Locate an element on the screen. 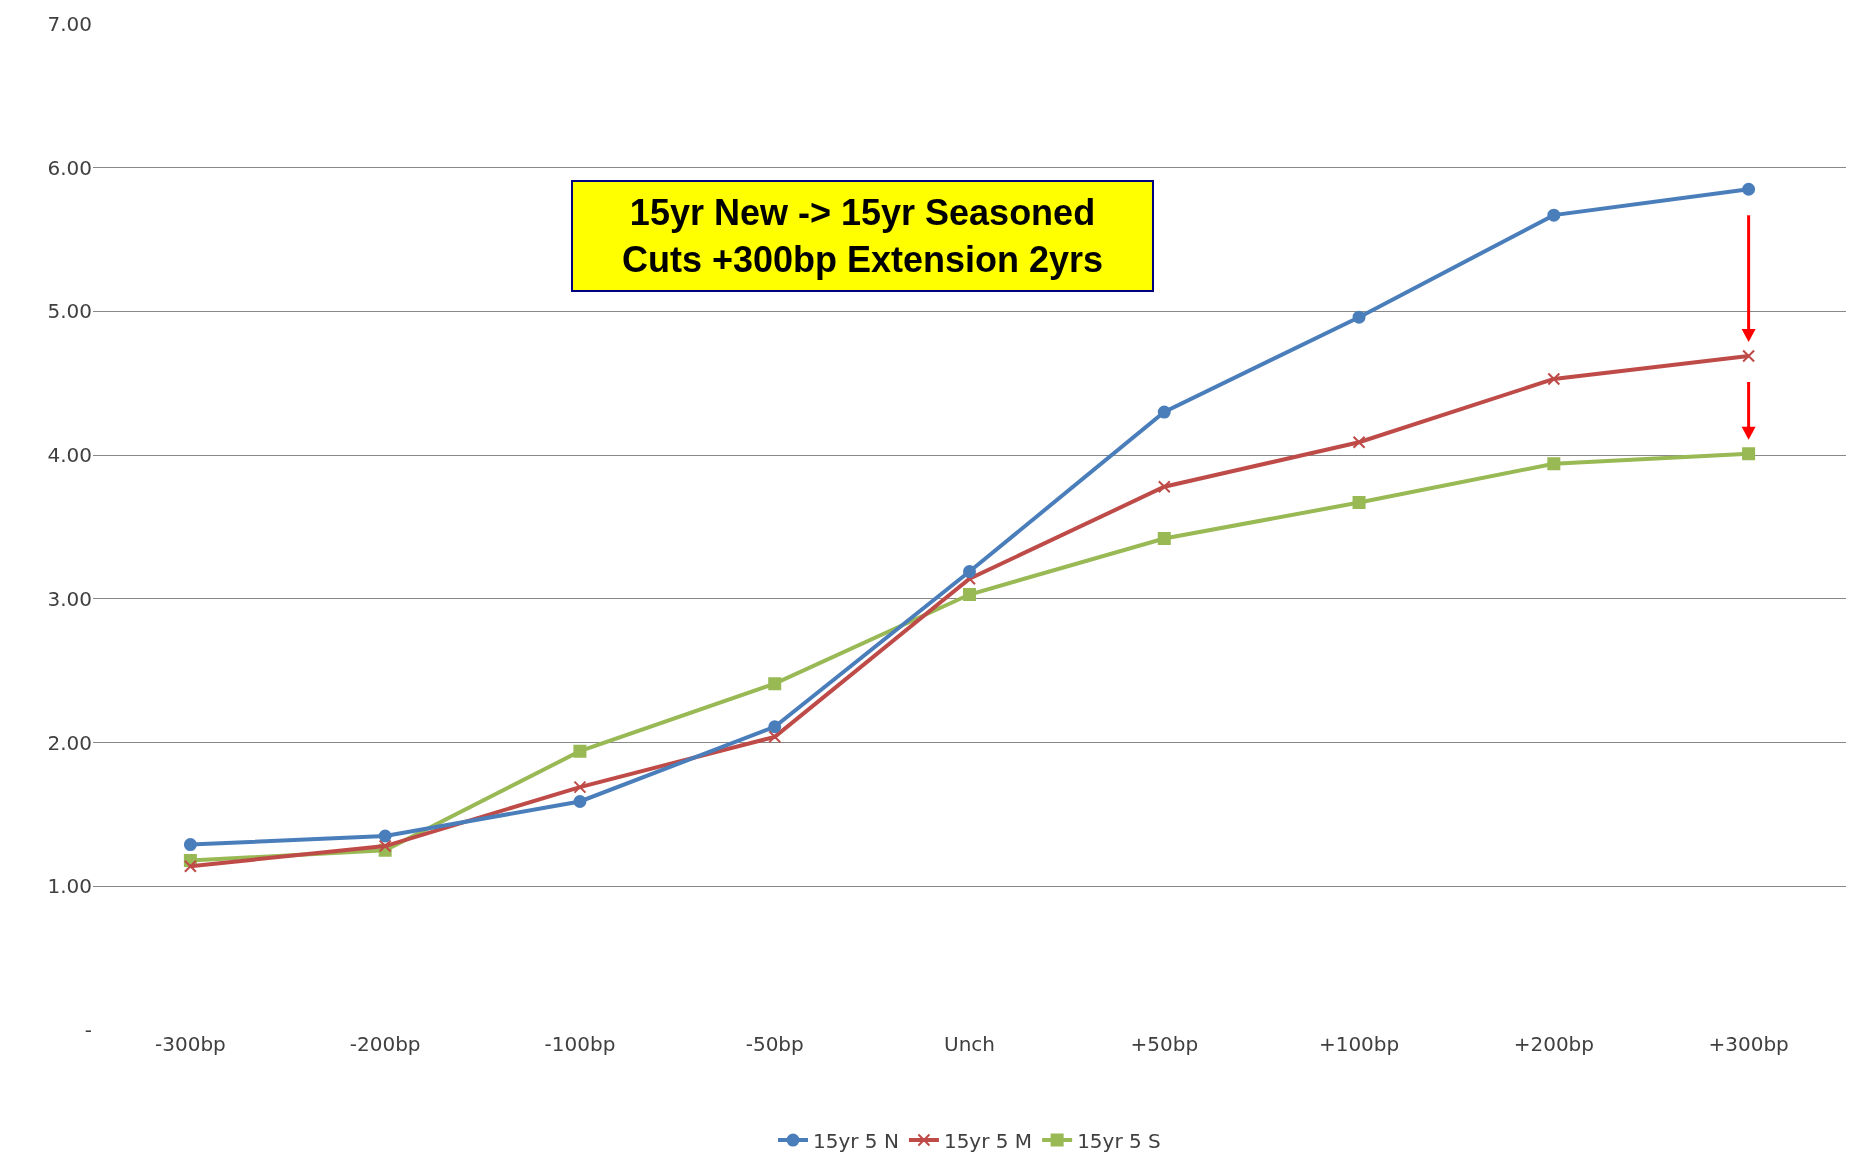  annotation: 15yr New -> 15yr Seasoned Cuts +300bp Extension 2yrs is located at coordinates (862, 236).